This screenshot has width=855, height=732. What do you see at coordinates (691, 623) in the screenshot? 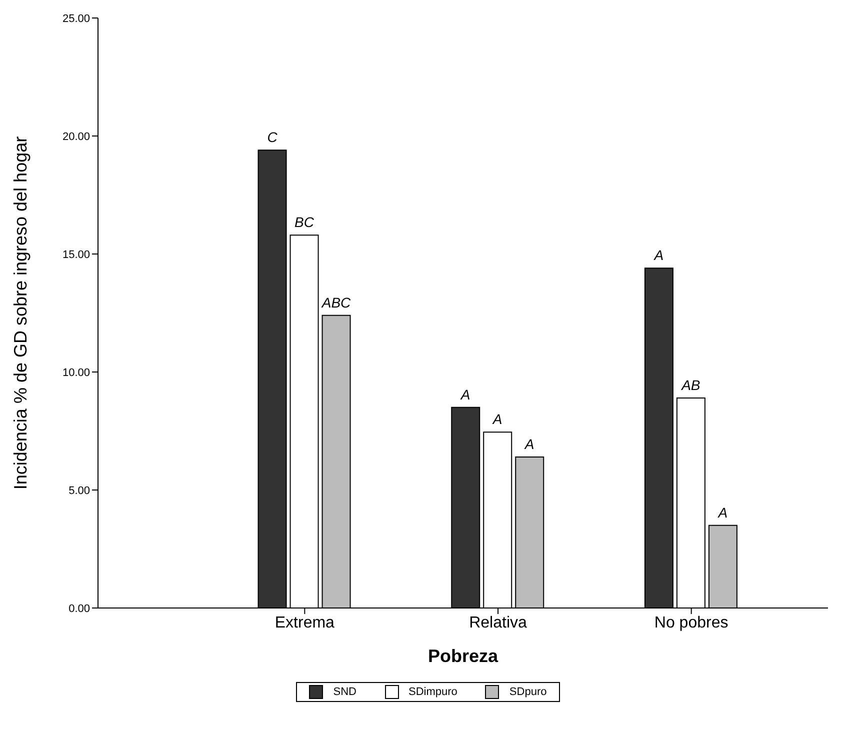
I see `x-tick-label: No pobres` at bounding box center [691, 623].